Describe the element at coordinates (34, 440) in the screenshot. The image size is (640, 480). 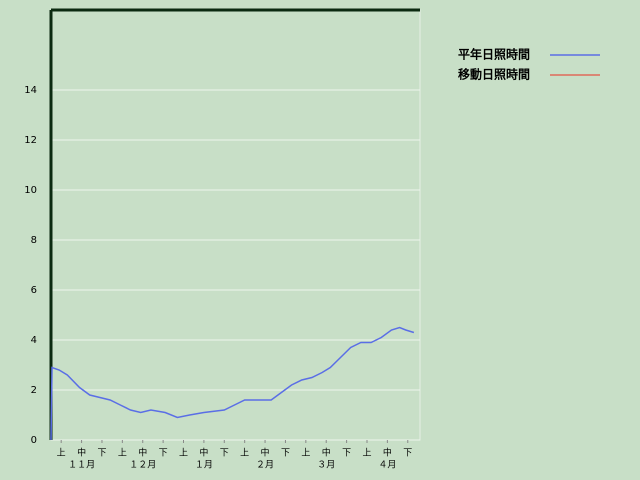
I see `y-tick-label: 0` at that location.